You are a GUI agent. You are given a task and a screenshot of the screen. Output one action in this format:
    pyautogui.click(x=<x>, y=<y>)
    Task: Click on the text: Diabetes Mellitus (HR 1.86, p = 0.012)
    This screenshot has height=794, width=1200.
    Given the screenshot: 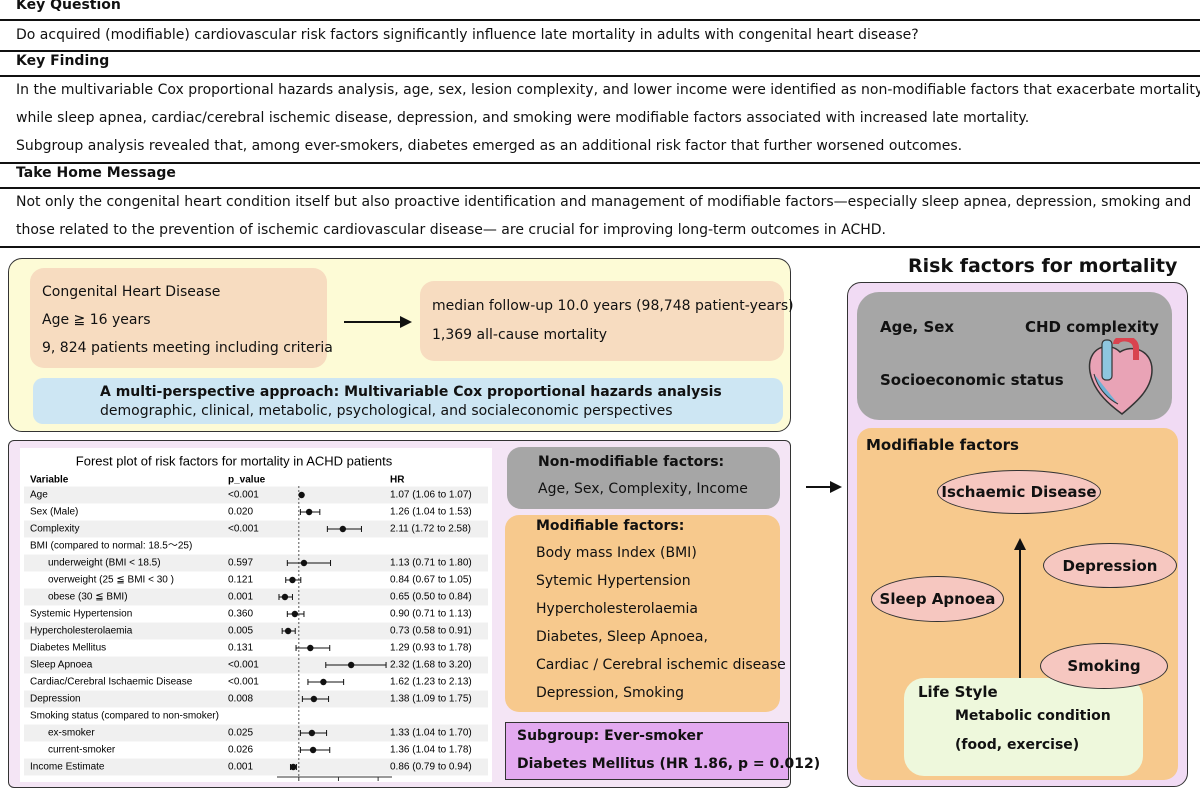 What is the action you would take?
    pyautogui.click(x=669, y=764)
    